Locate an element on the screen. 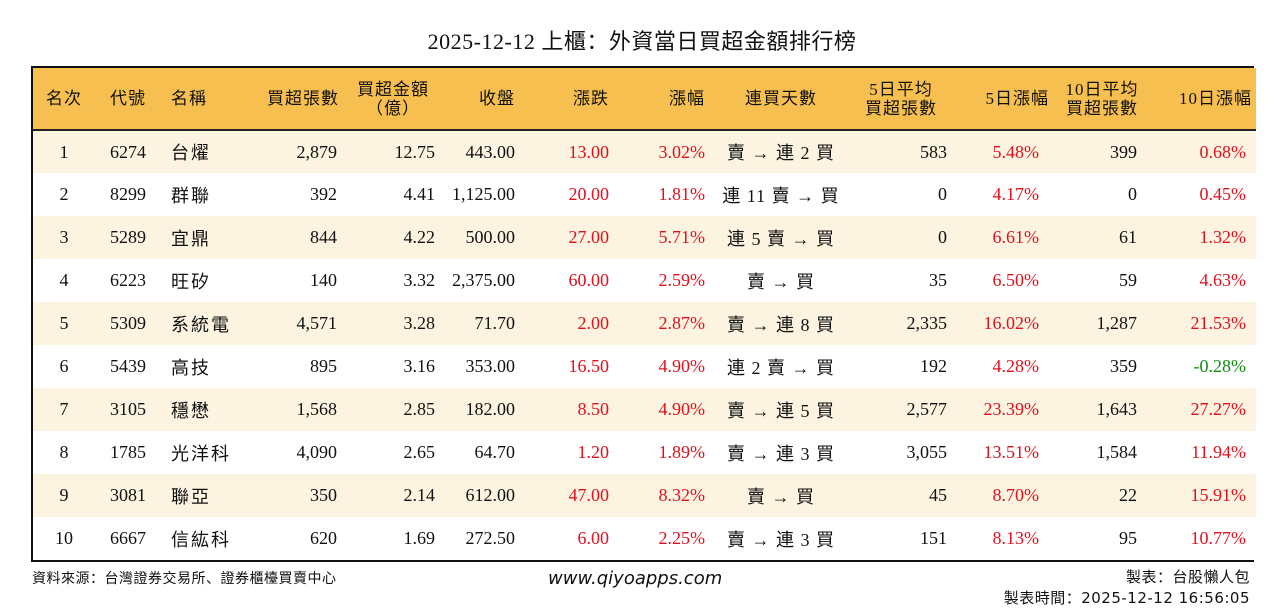  cell-change-pct: 2.87% is located at coordinates (682, 323).